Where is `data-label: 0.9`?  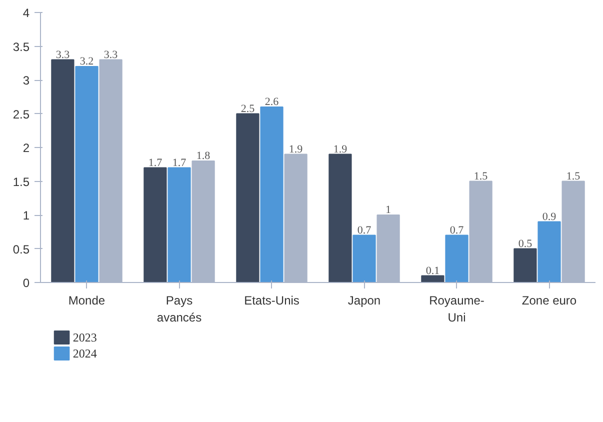
data-label: 0.9 is located at coordinates (549, 216).